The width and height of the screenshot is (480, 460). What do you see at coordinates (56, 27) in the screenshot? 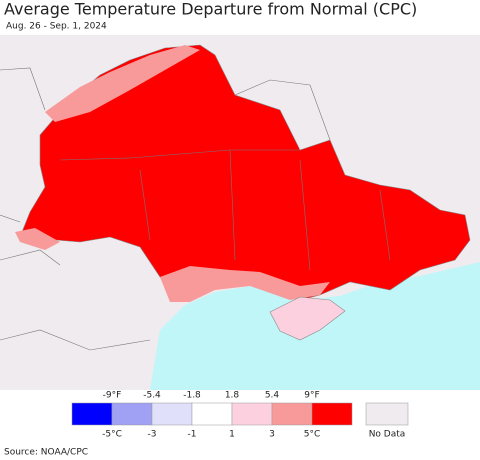
I see `subtitle: Aug. 26 - Sep. 1, 2024` at bounding box center [56, 27].